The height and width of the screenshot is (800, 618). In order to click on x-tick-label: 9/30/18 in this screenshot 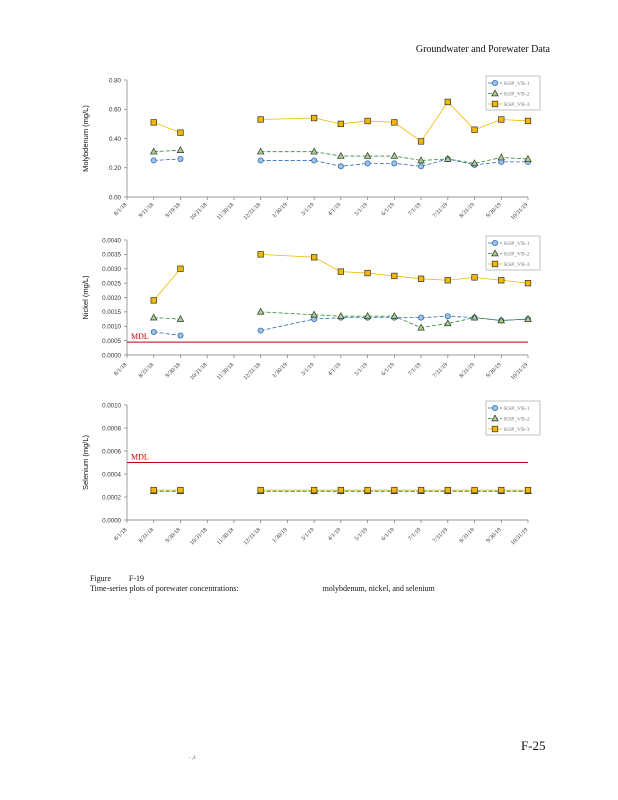, I will do `click(173, 535)`.